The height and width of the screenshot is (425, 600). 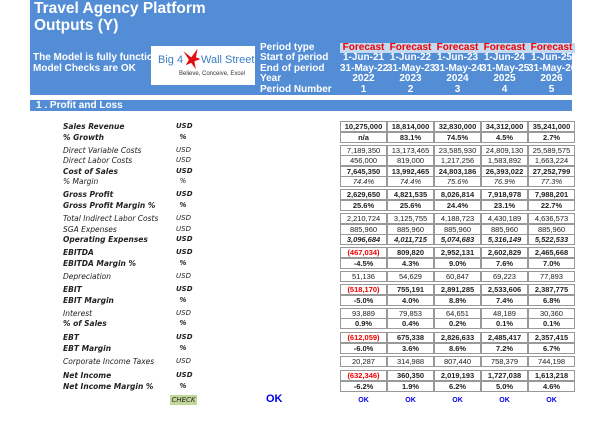 I want to click on value-cell: 4.3%, so click(x=410, y=263).